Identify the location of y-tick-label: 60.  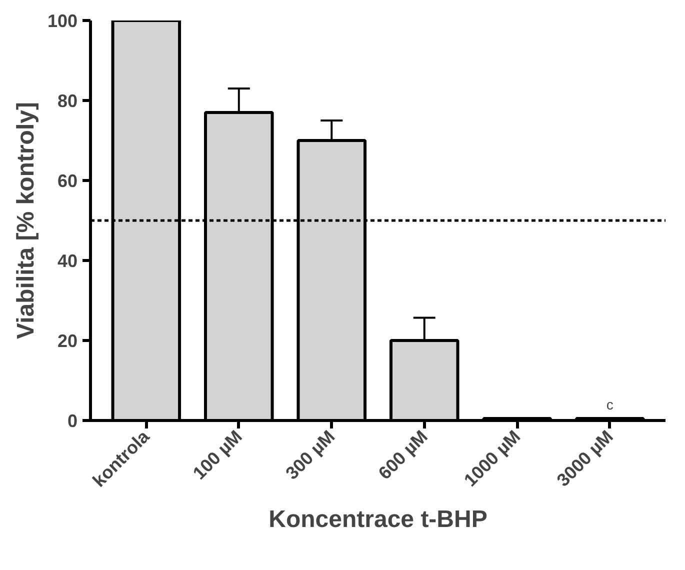
(67, 181).